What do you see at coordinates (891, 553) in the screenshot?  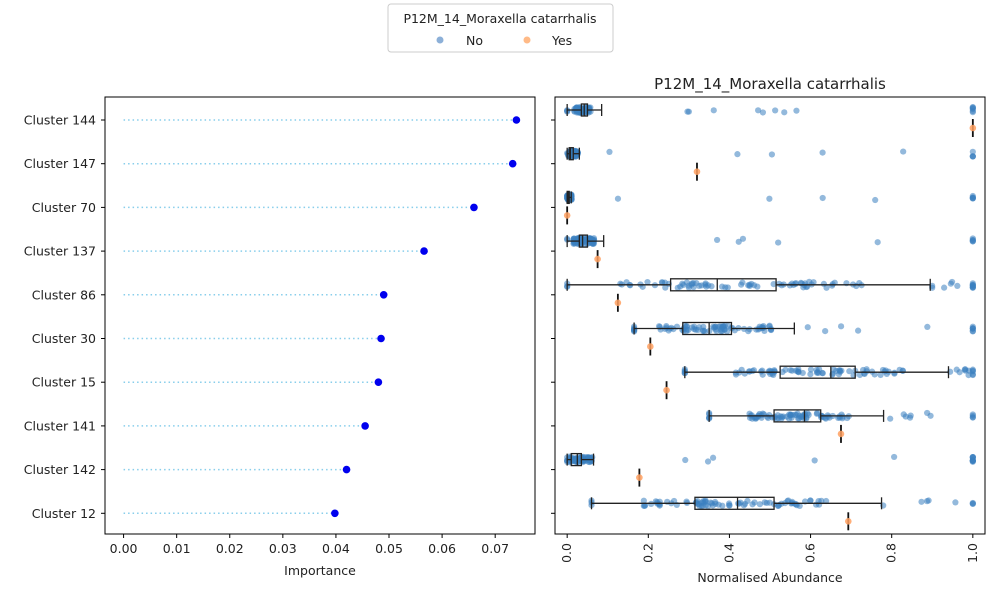 I see `x-tick-label: 0.8` at bounding box center [891, 553].